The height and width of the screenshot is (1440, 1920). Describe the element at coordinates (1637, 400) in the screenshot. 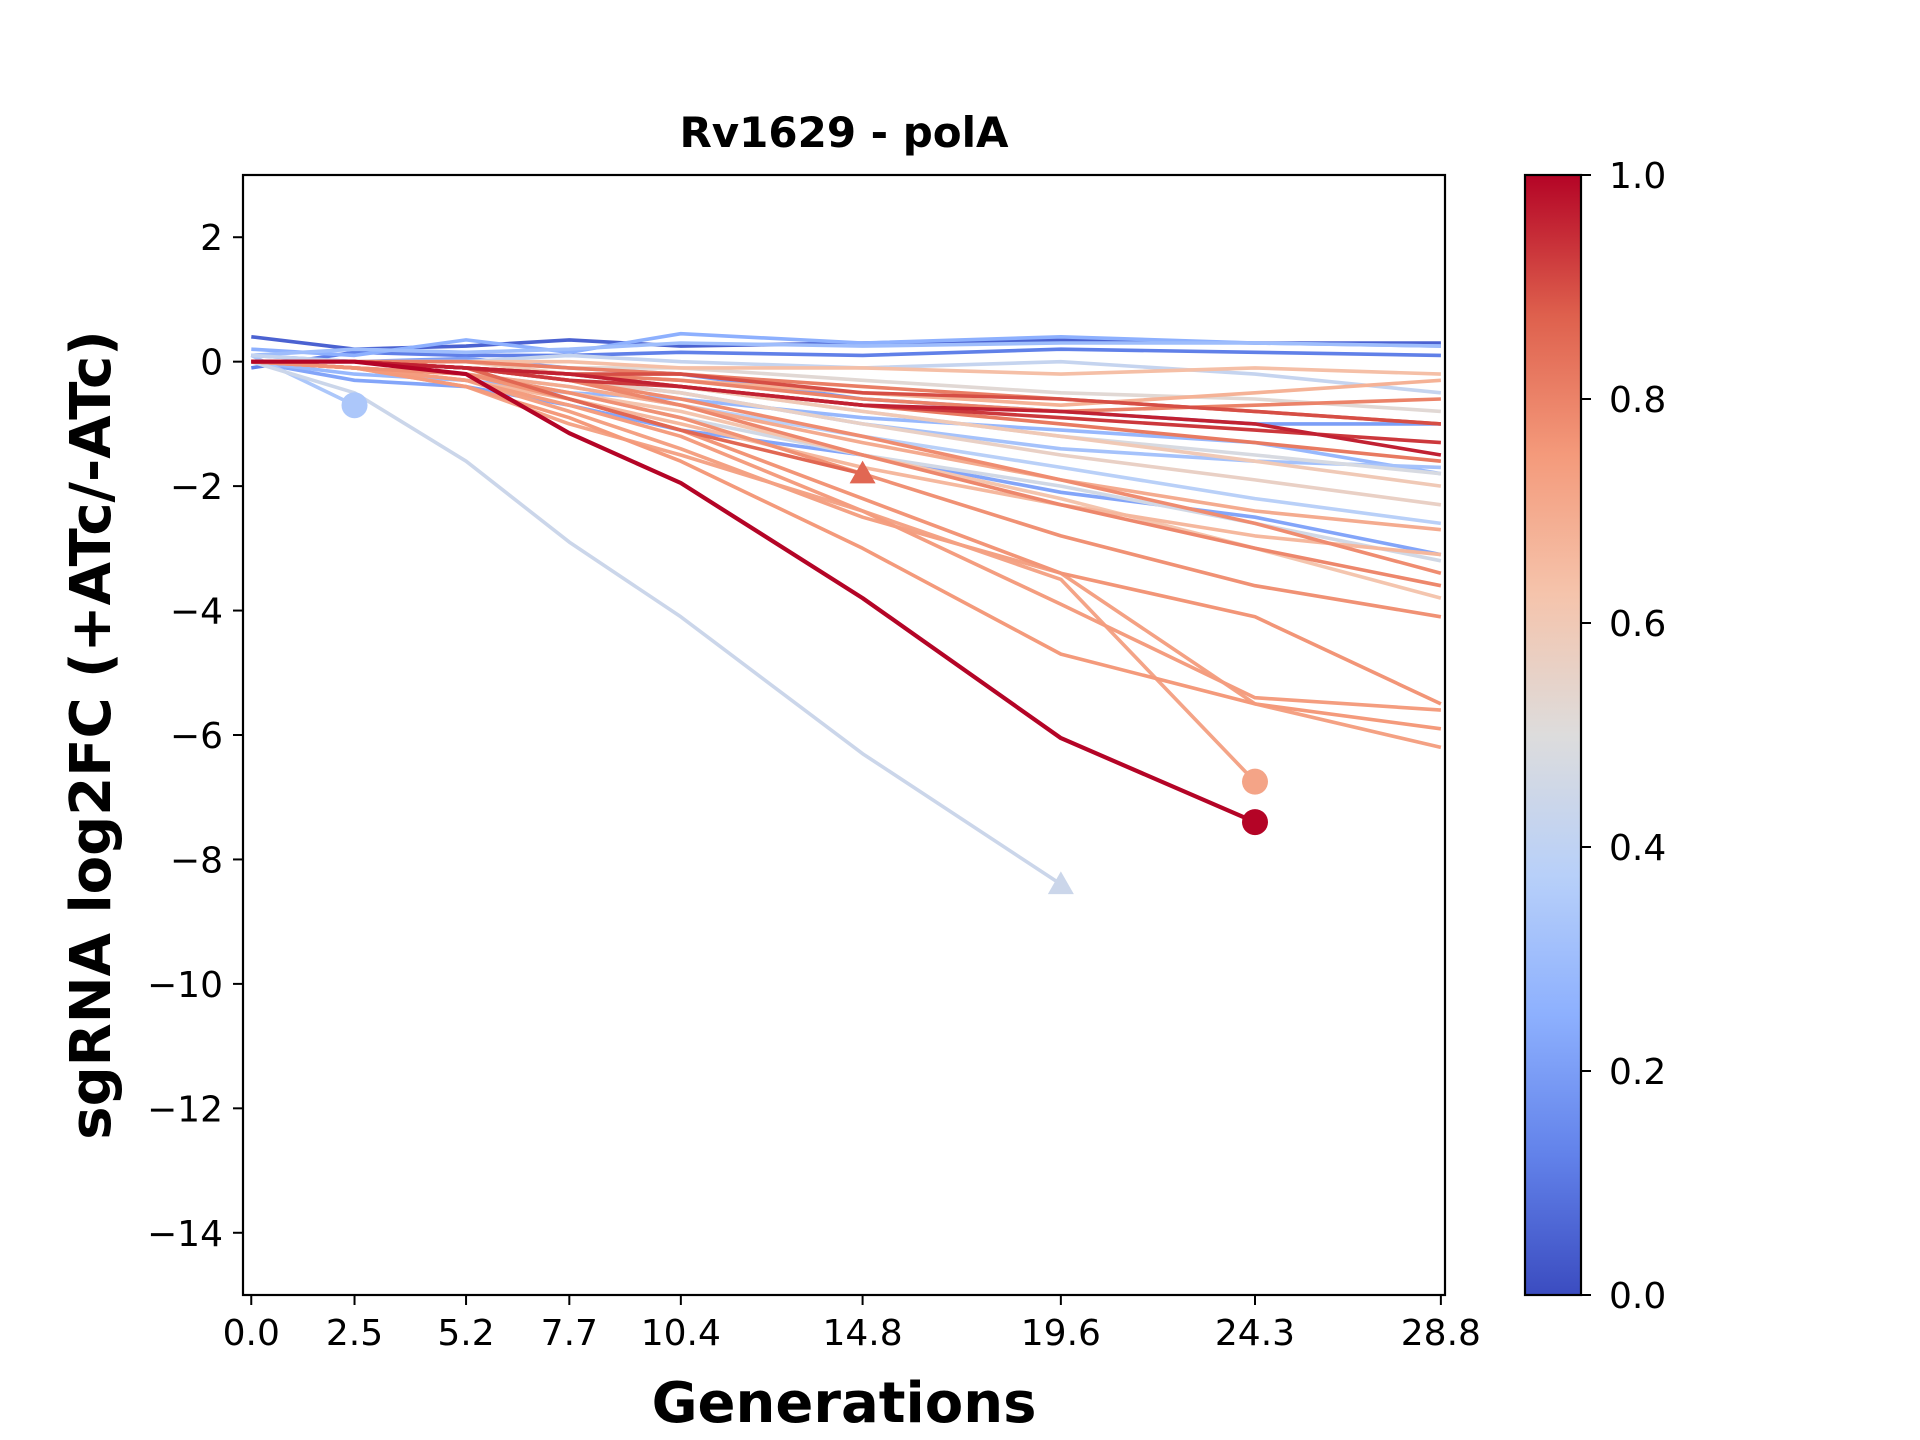

I see `colorbar-tick-label: 0.8` at that location.